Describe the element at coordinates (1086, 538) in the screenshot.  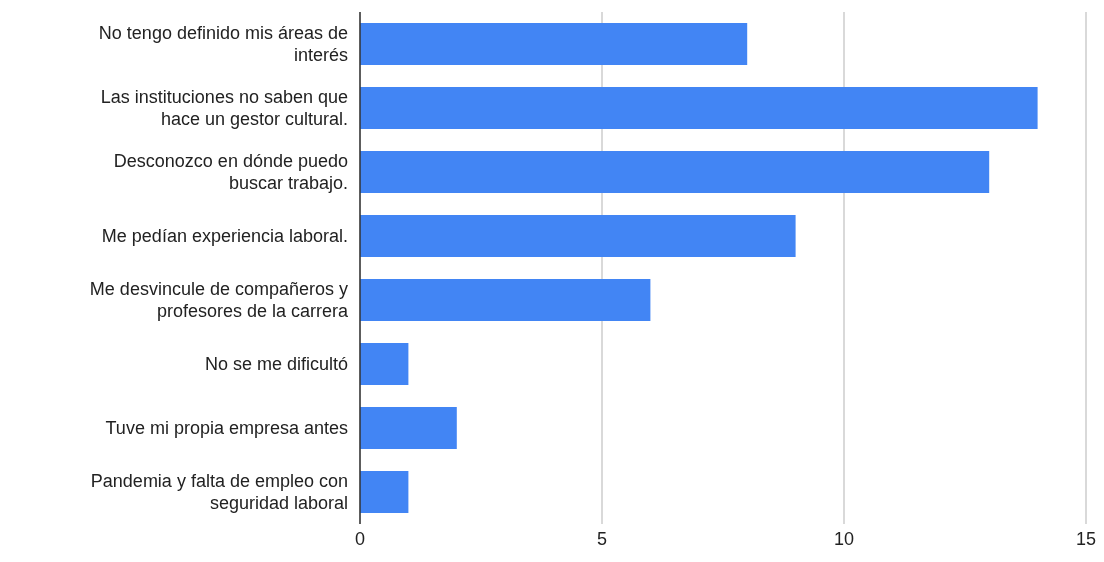
I see `x-tick-label: 15` at that location.